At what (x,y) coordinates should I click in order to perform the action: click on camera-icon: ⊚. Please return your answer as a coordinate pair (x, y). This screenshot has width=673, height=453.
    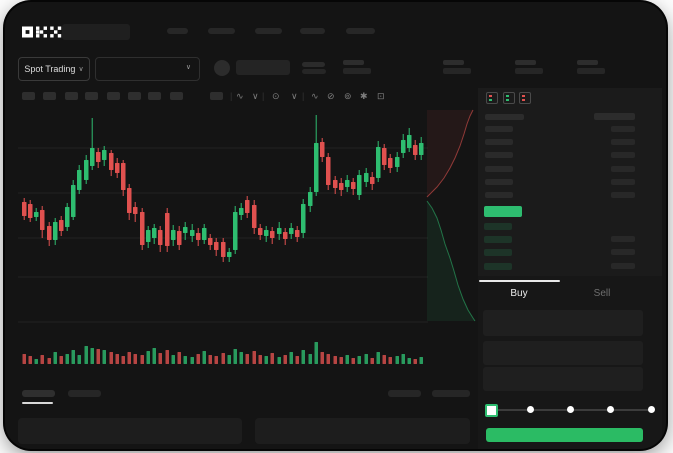
    Looking at the image, I should click on (348, 96).